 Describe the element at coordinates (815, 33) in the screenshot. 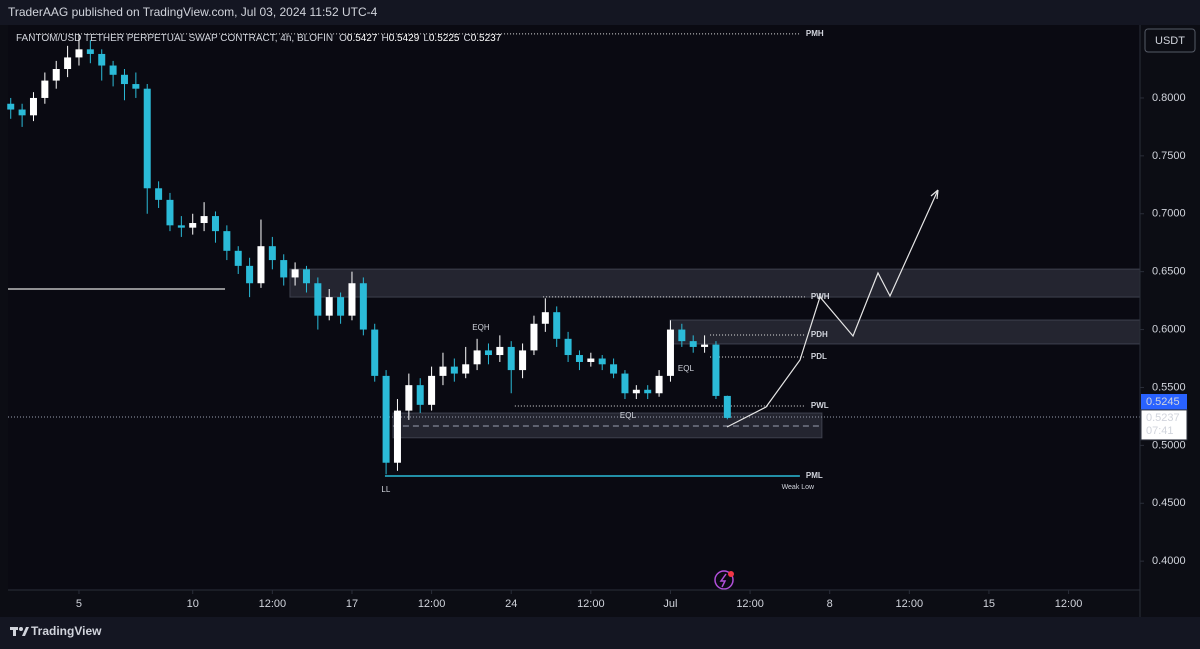

I see `level-label: PMH` at that location.